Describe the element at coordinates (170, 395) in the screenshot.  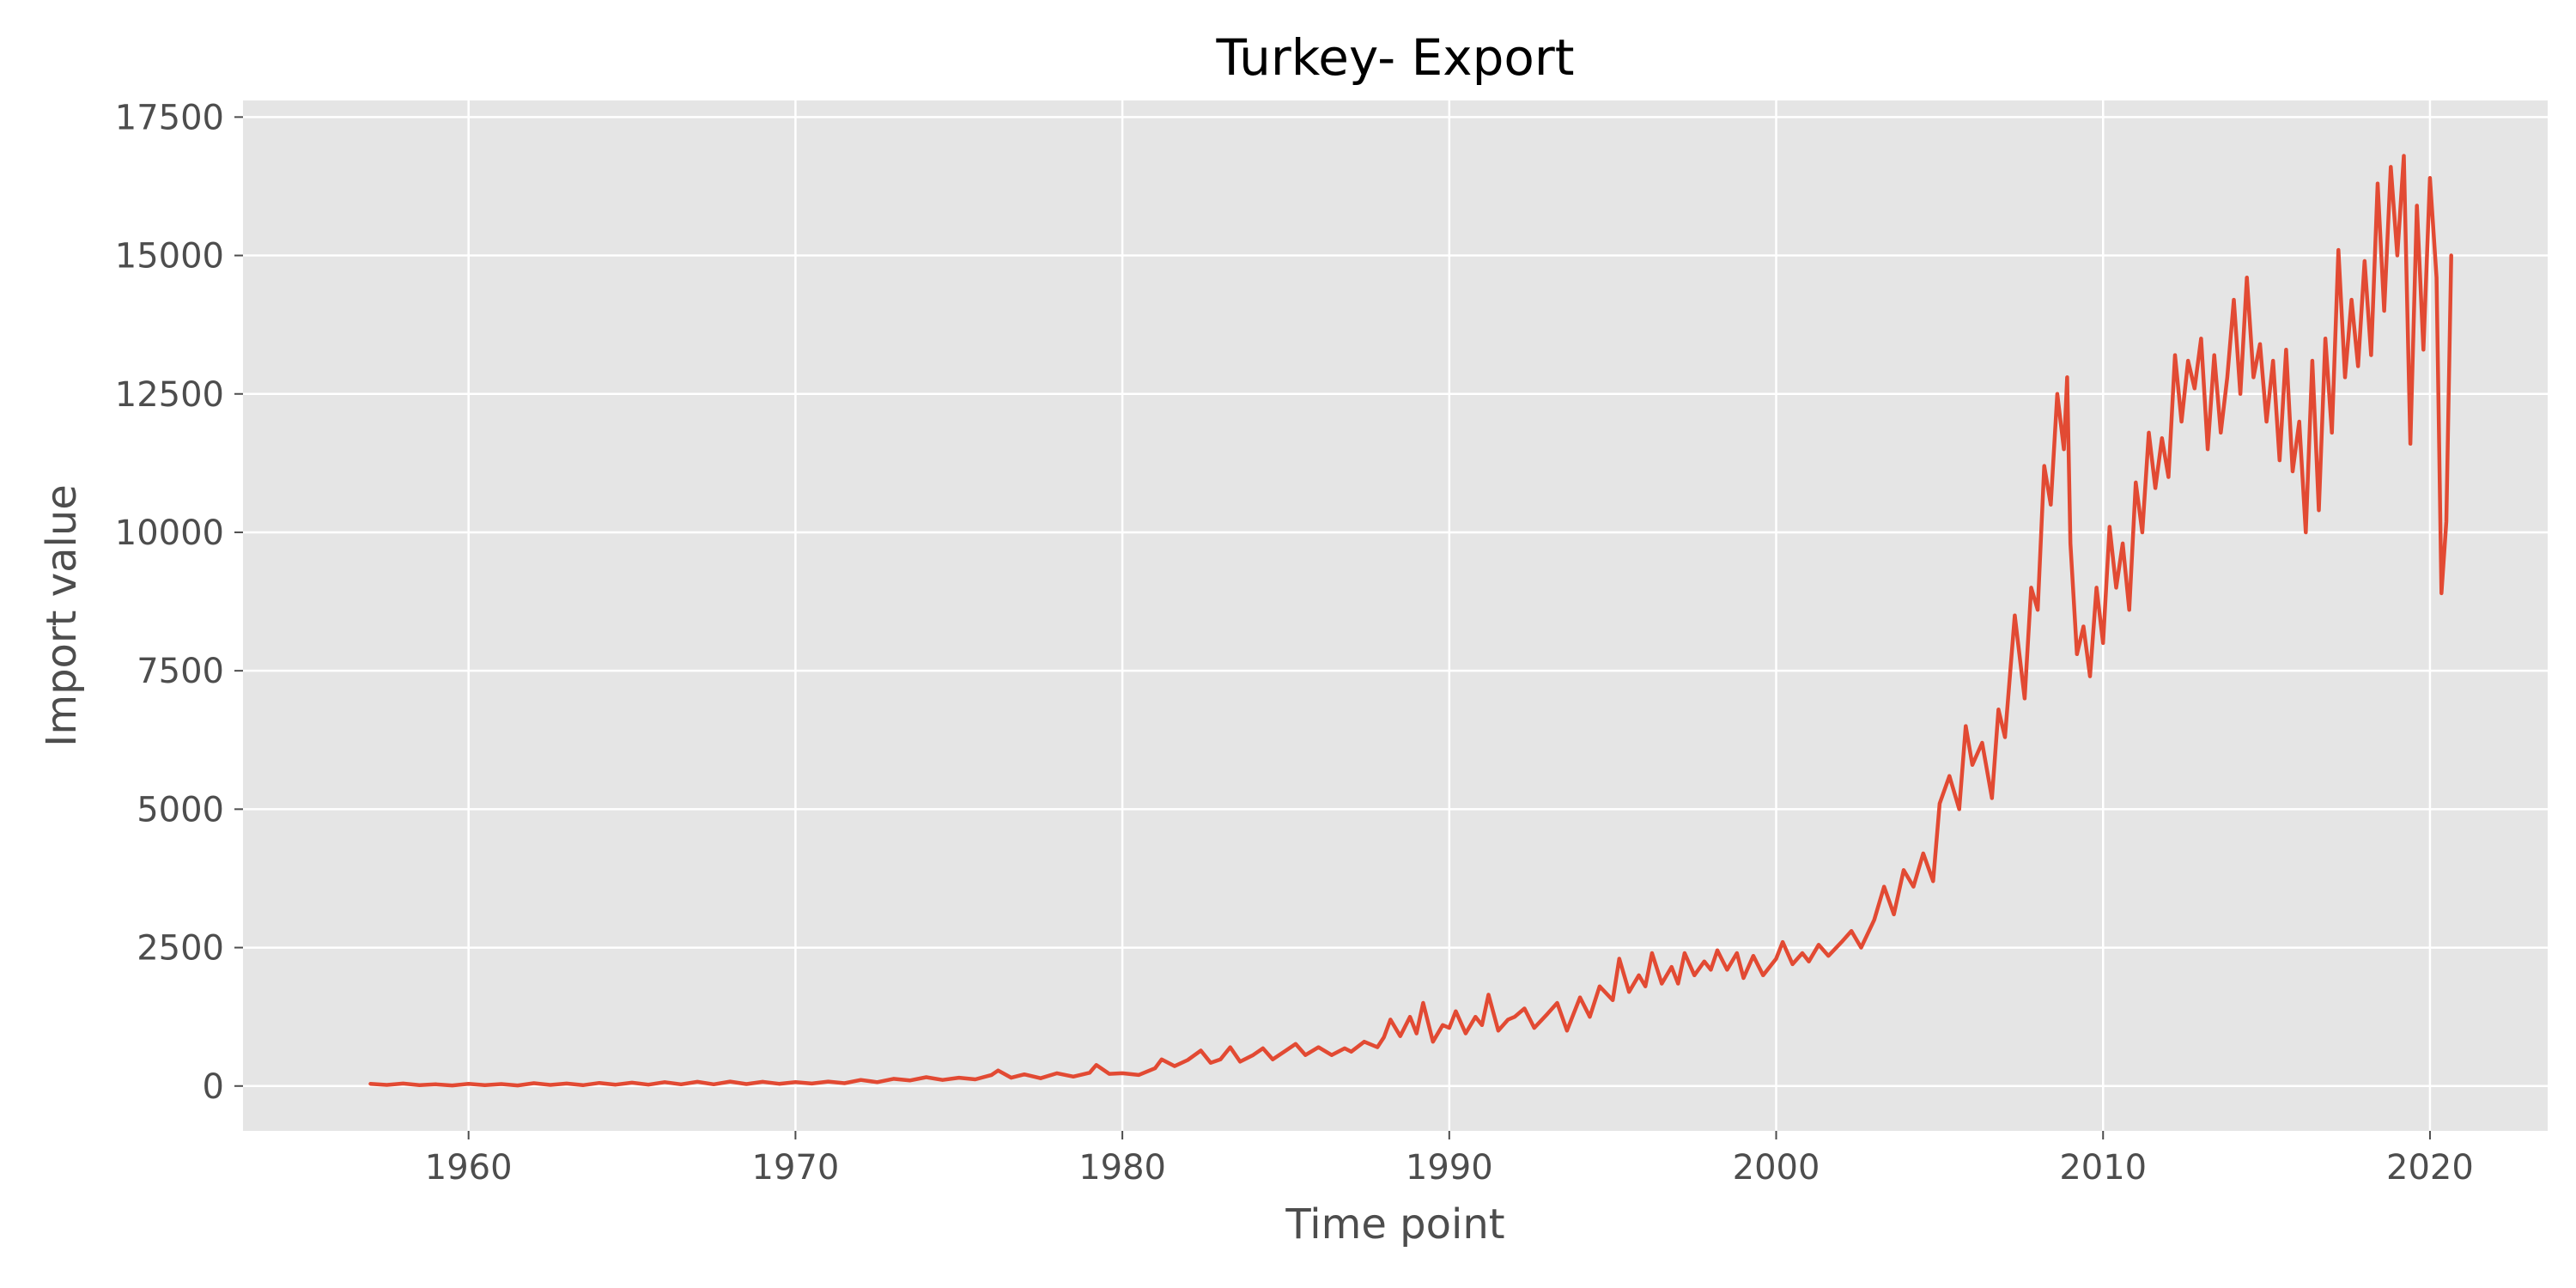
I see `y-tick-label: 12500` at that location.